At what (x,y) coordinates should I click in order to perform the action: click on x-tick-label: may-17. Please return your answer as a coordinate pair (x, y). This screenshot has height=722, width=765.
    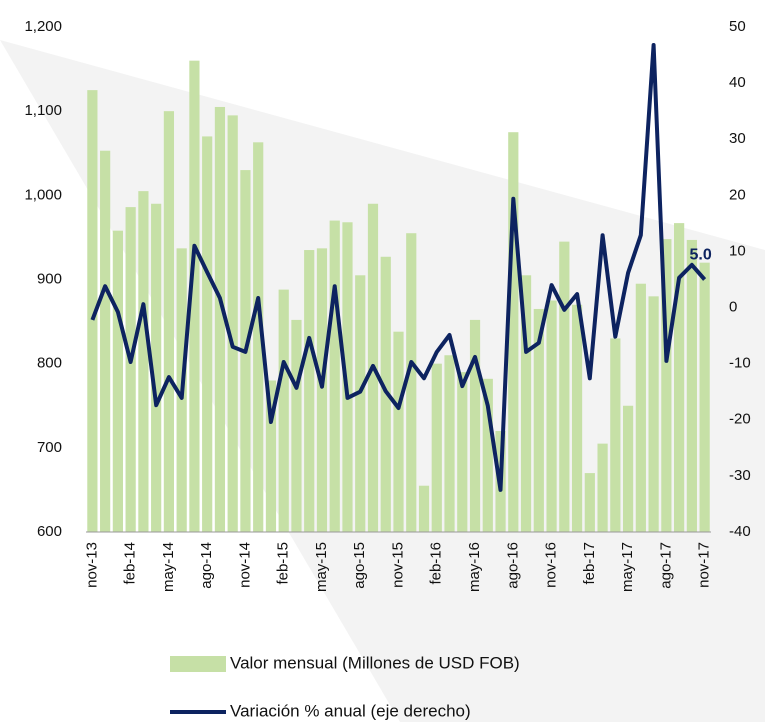
    Looking at the image, I should click on (627, 567).